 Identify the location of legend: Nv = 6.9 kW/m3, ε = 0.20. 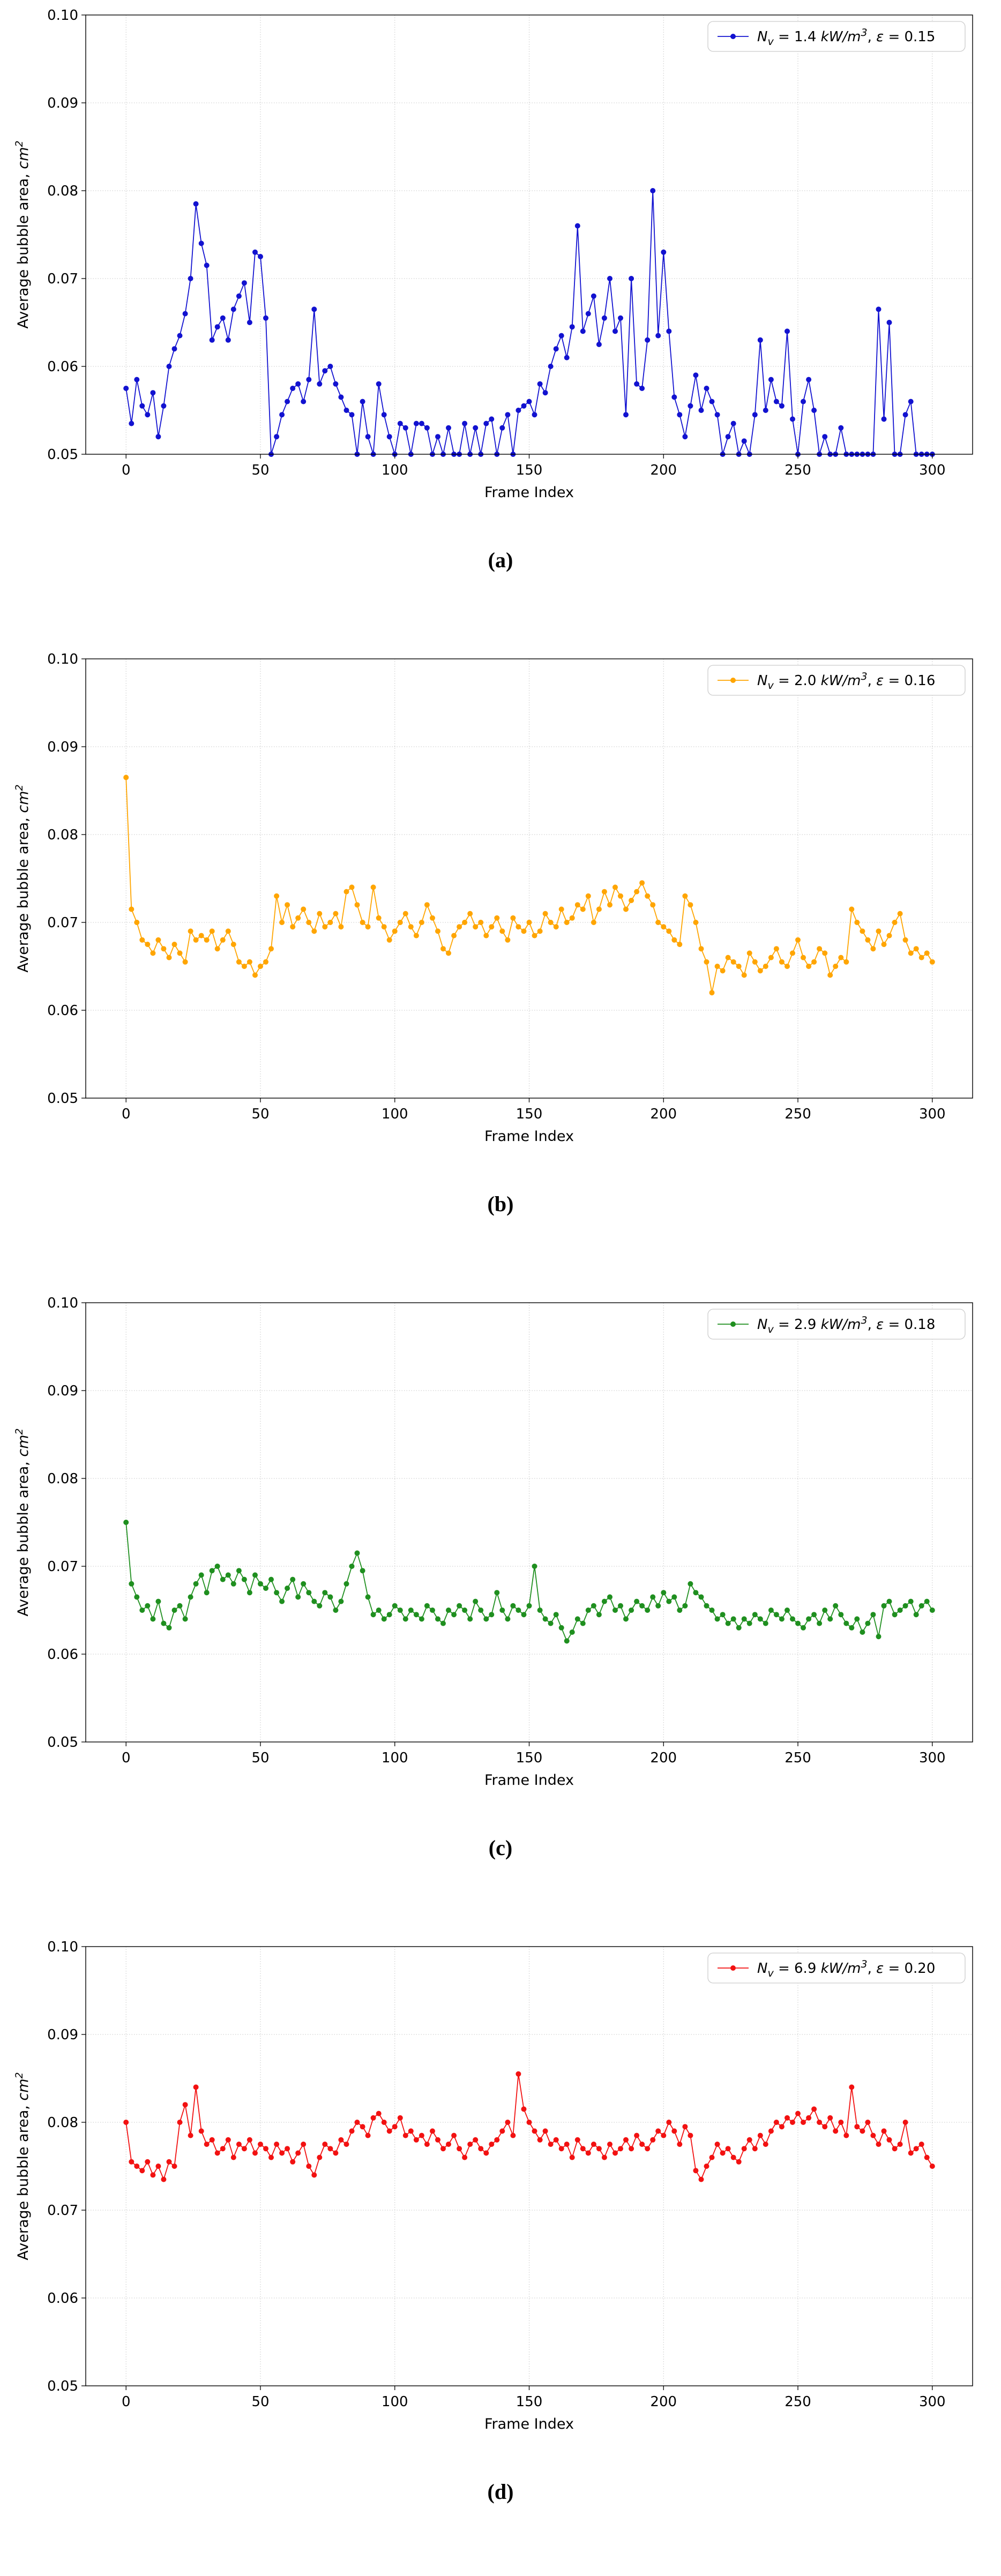
(836, 1968).